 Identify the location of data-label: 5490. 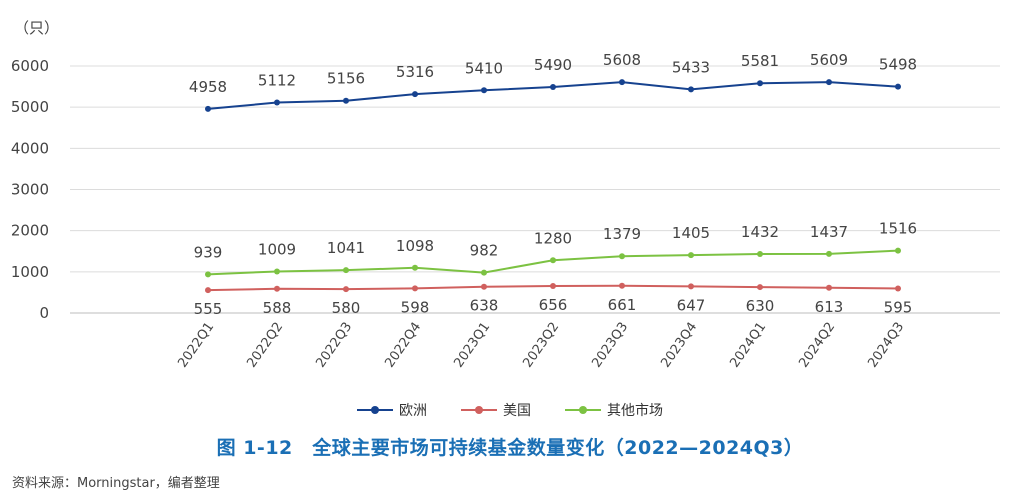
(553, 65).